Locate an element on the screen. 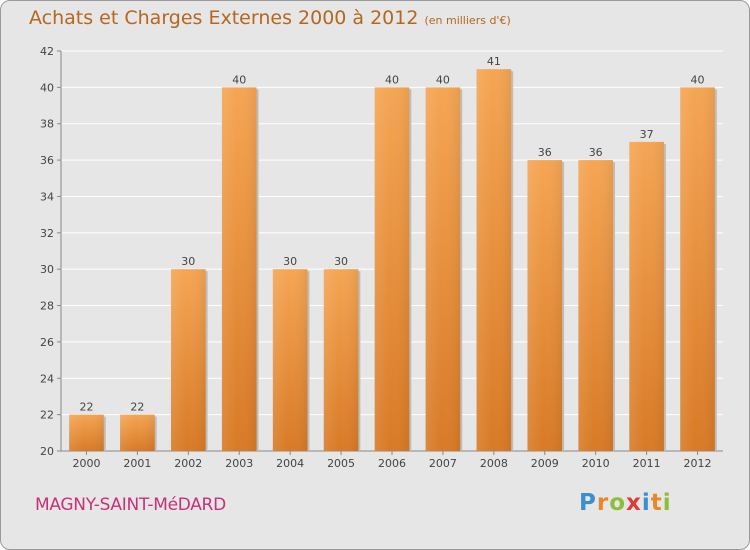 Image resolution: width=750 pixels, height=550 pixels. data-label: 37 is located at coordinates (647, 134).